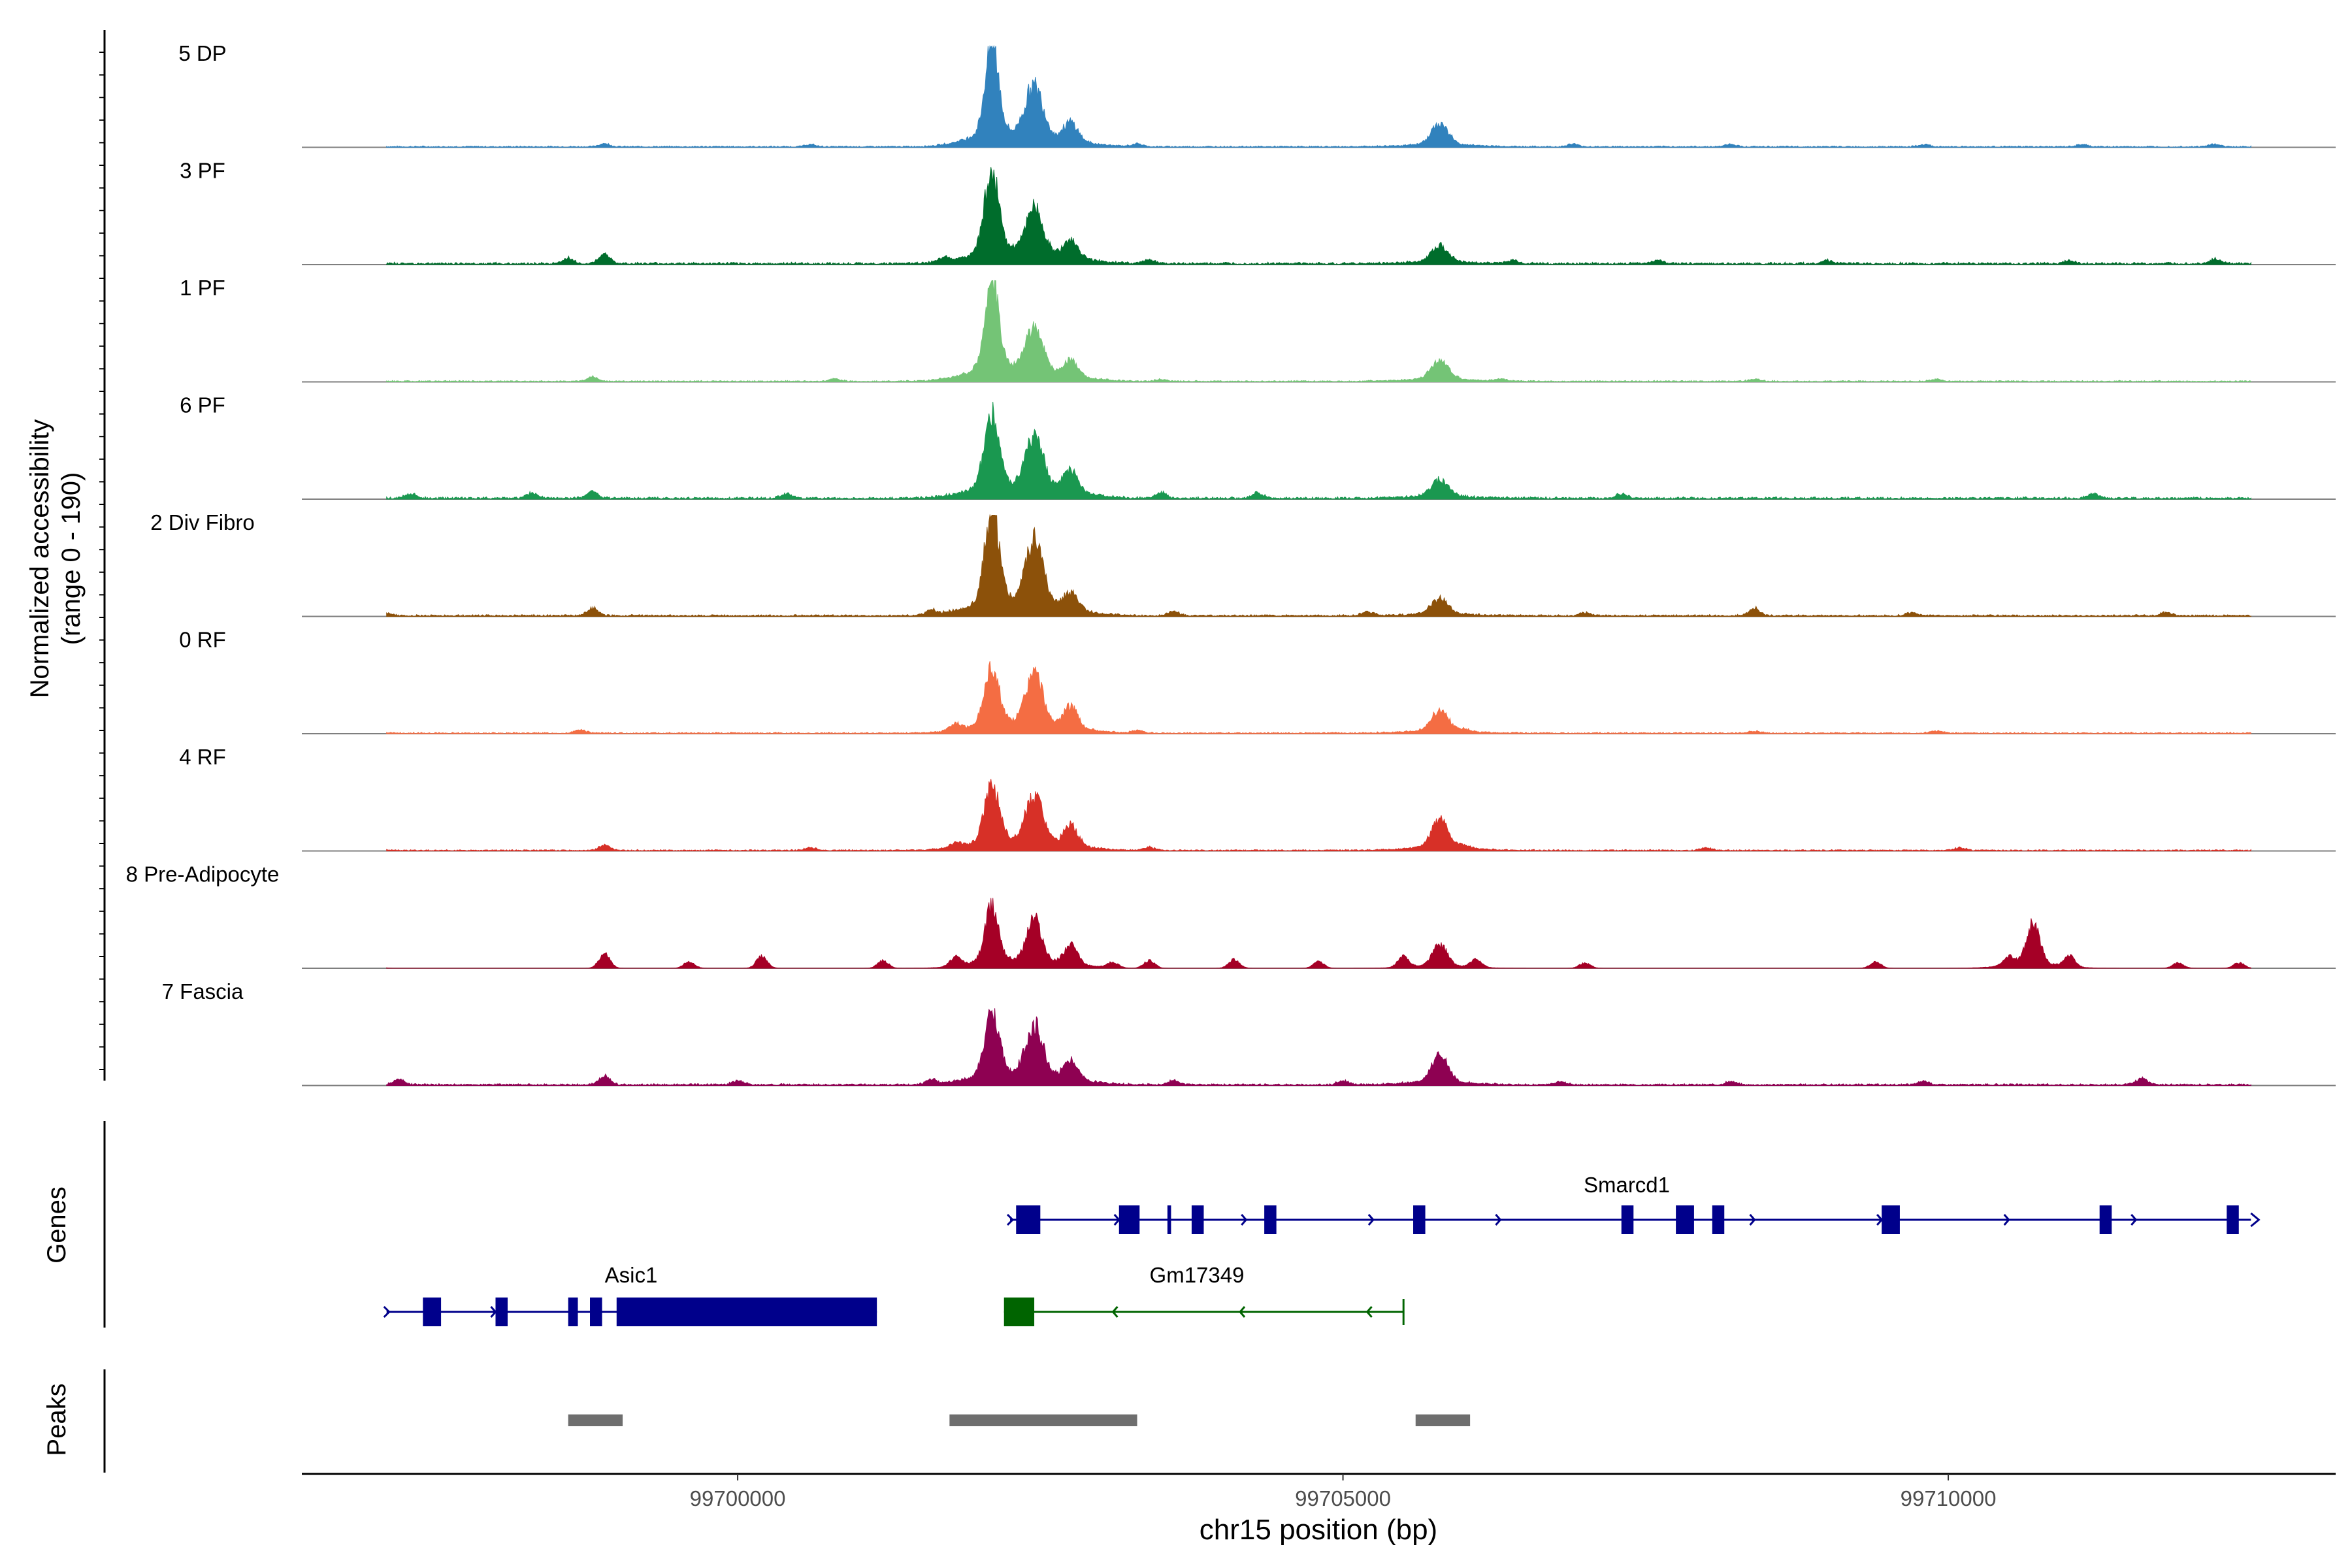 This screenshot has height=1568, width=2352. Describe the element at coordinates (56, 1225) in the screenshot. I see `genes-track-label: Genes` at that location.